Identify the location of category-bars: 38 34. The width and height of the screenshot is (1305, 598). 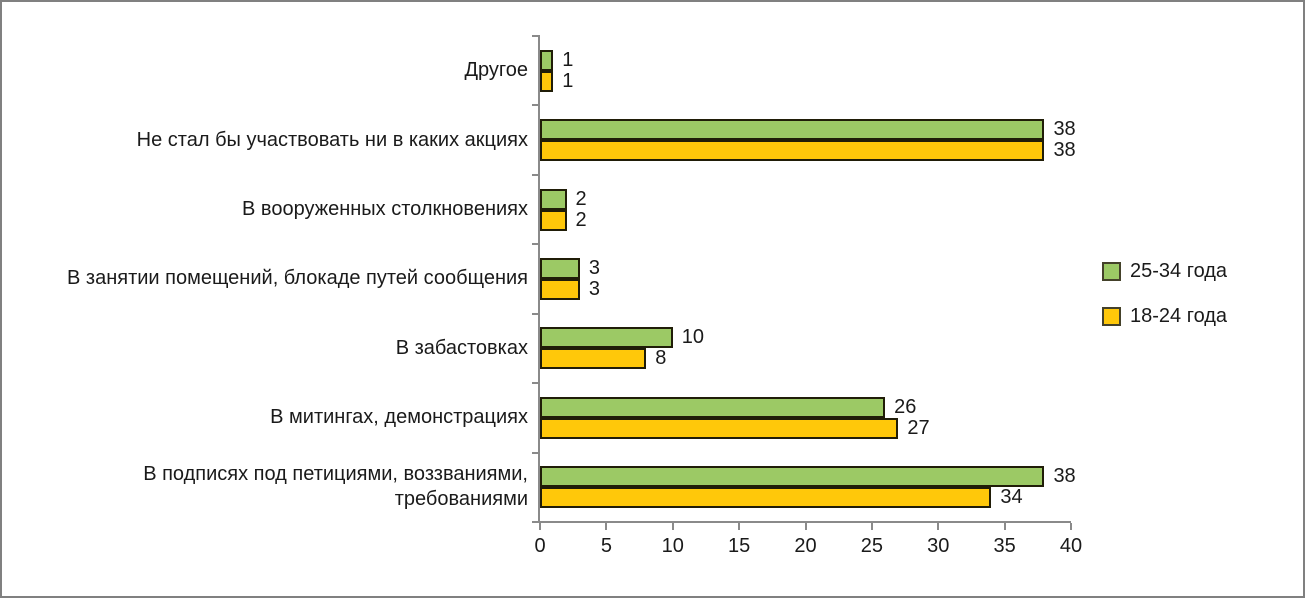
(804, 486).